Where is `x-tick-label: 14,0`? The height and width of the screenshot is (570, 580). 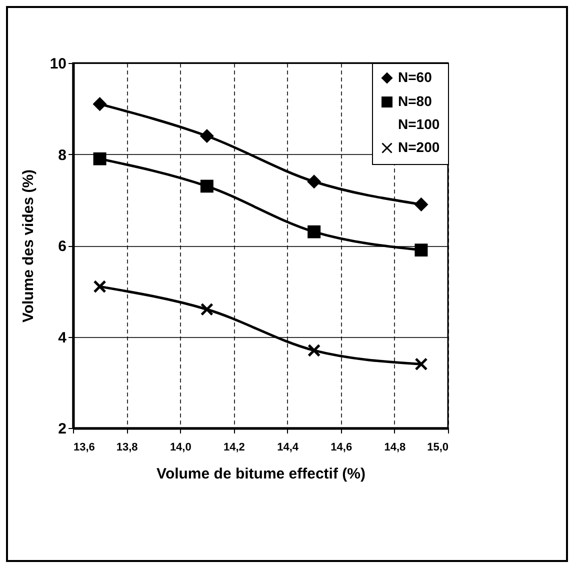
x-tick-label: 14,0 is located at coordinates (181, 448).